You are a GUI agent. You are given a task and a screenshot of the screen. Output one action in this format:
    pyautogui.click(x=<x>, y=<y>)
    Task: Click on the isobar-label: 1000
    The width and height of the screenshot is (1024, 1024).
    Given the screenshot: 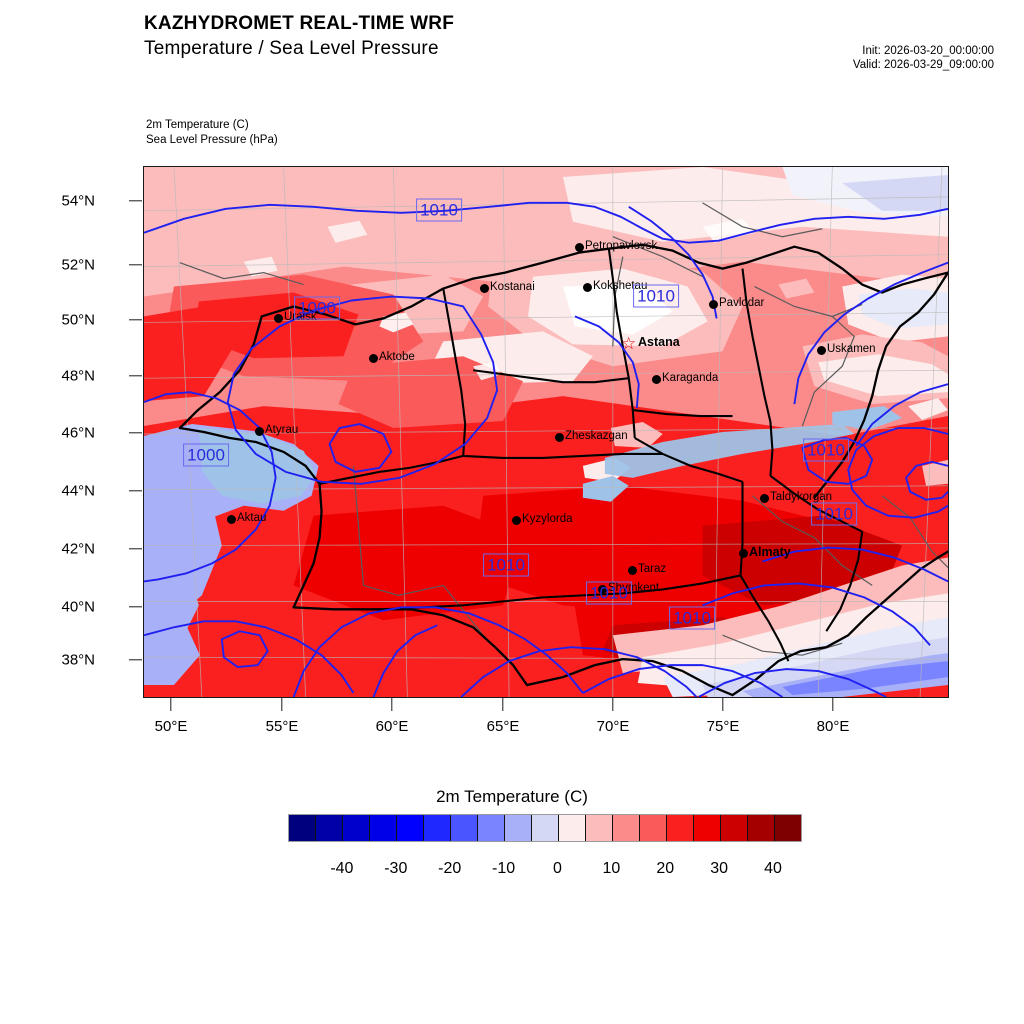 What is the action you would take?
    pyautogui.click(x=206, y=455)
    